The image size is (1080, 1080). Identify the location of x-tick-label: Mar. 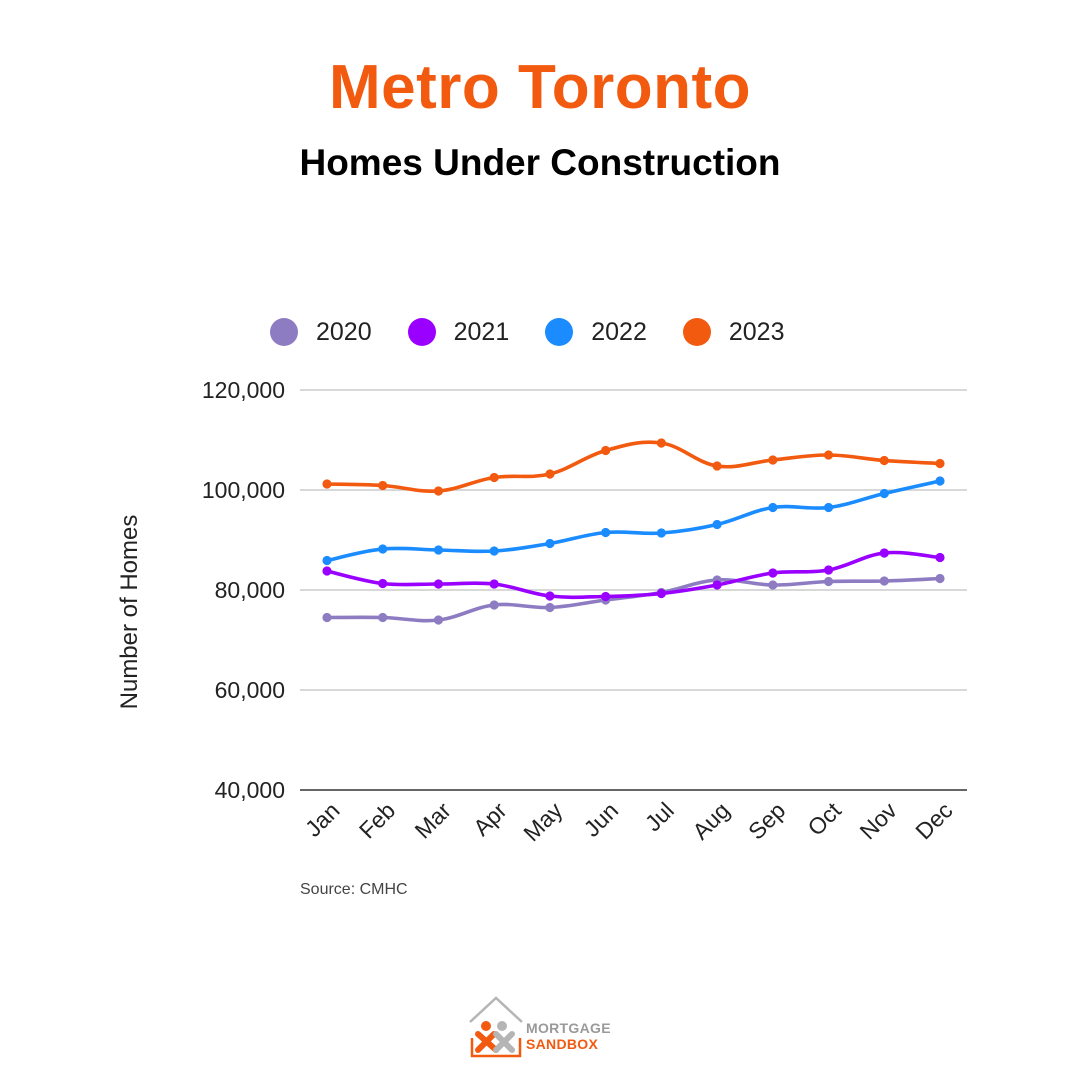
(433, 820).